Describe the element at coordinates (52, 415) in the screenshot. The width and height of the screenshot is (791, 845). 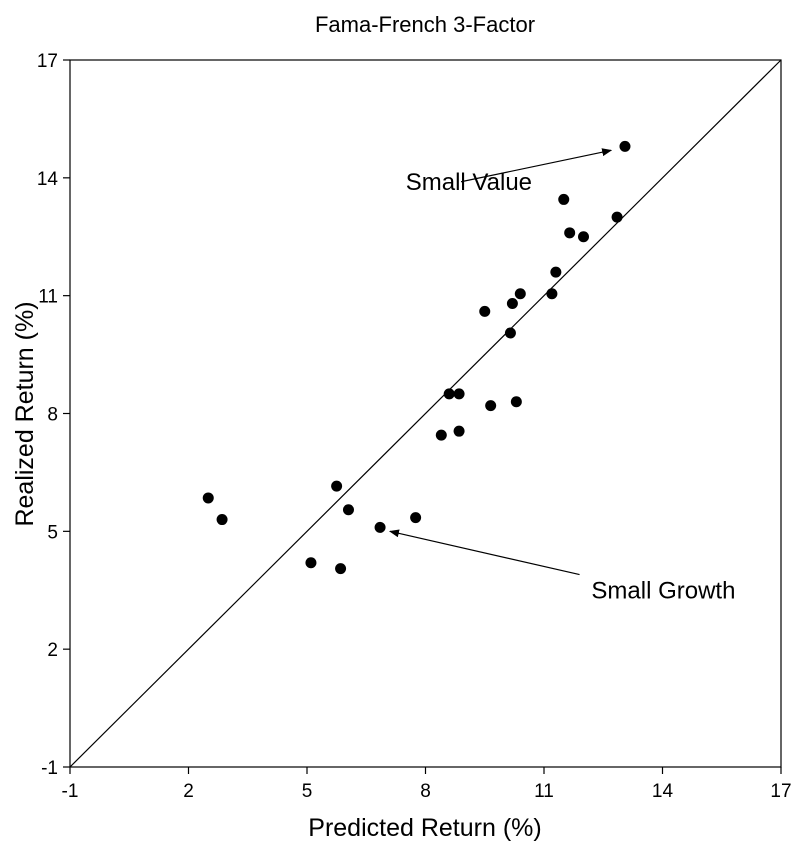
I see `y-tick-label: 8` at that location.